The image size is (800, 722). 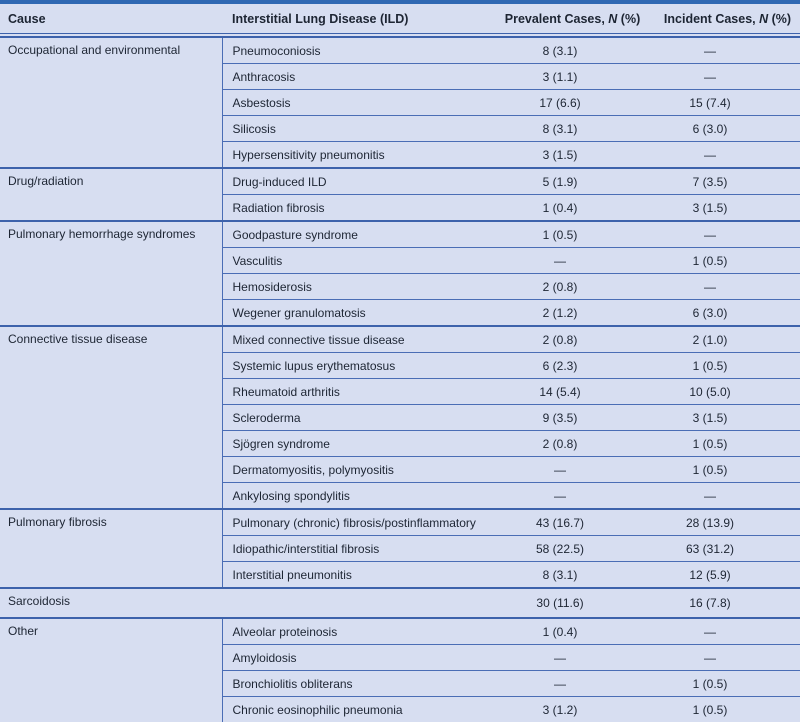 I want to click on ild-cell, so click(x=356, y=602).